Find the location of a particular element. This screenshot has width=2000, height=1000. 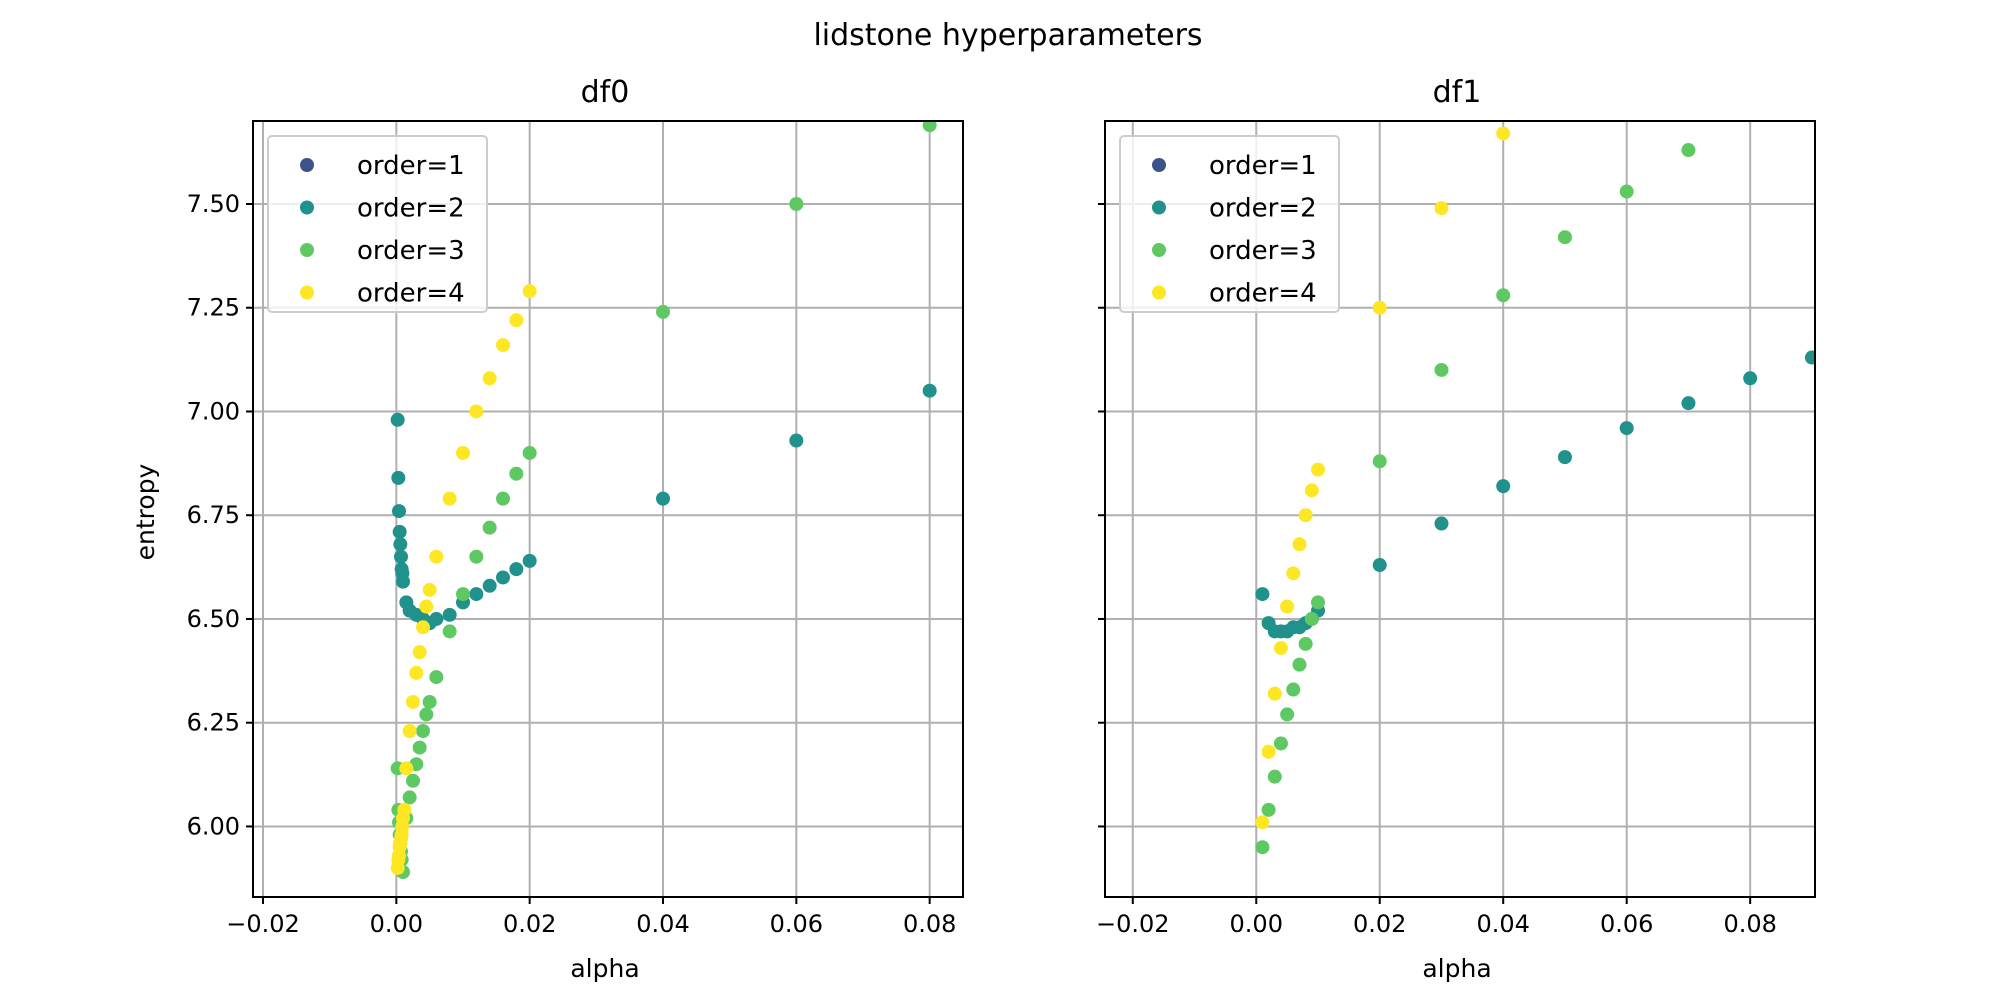

subplot-title: df1 is located at coordinates (1457, 92).